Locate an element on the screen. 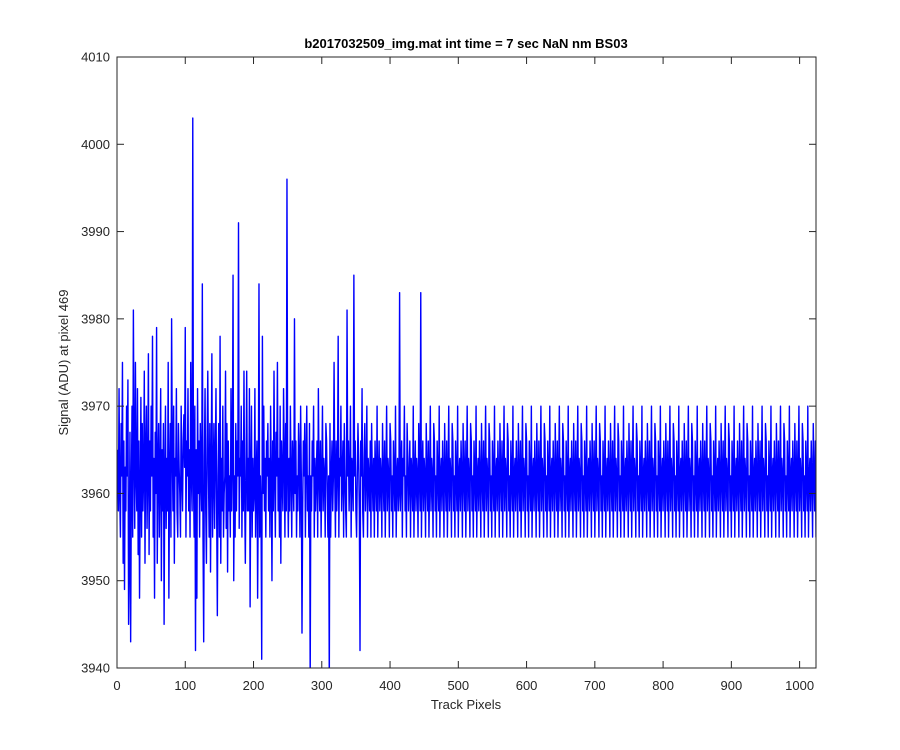 The width and height of the screenshot is (900, 750). y-tick-label: 3990 is located at coordinates (95, 231).